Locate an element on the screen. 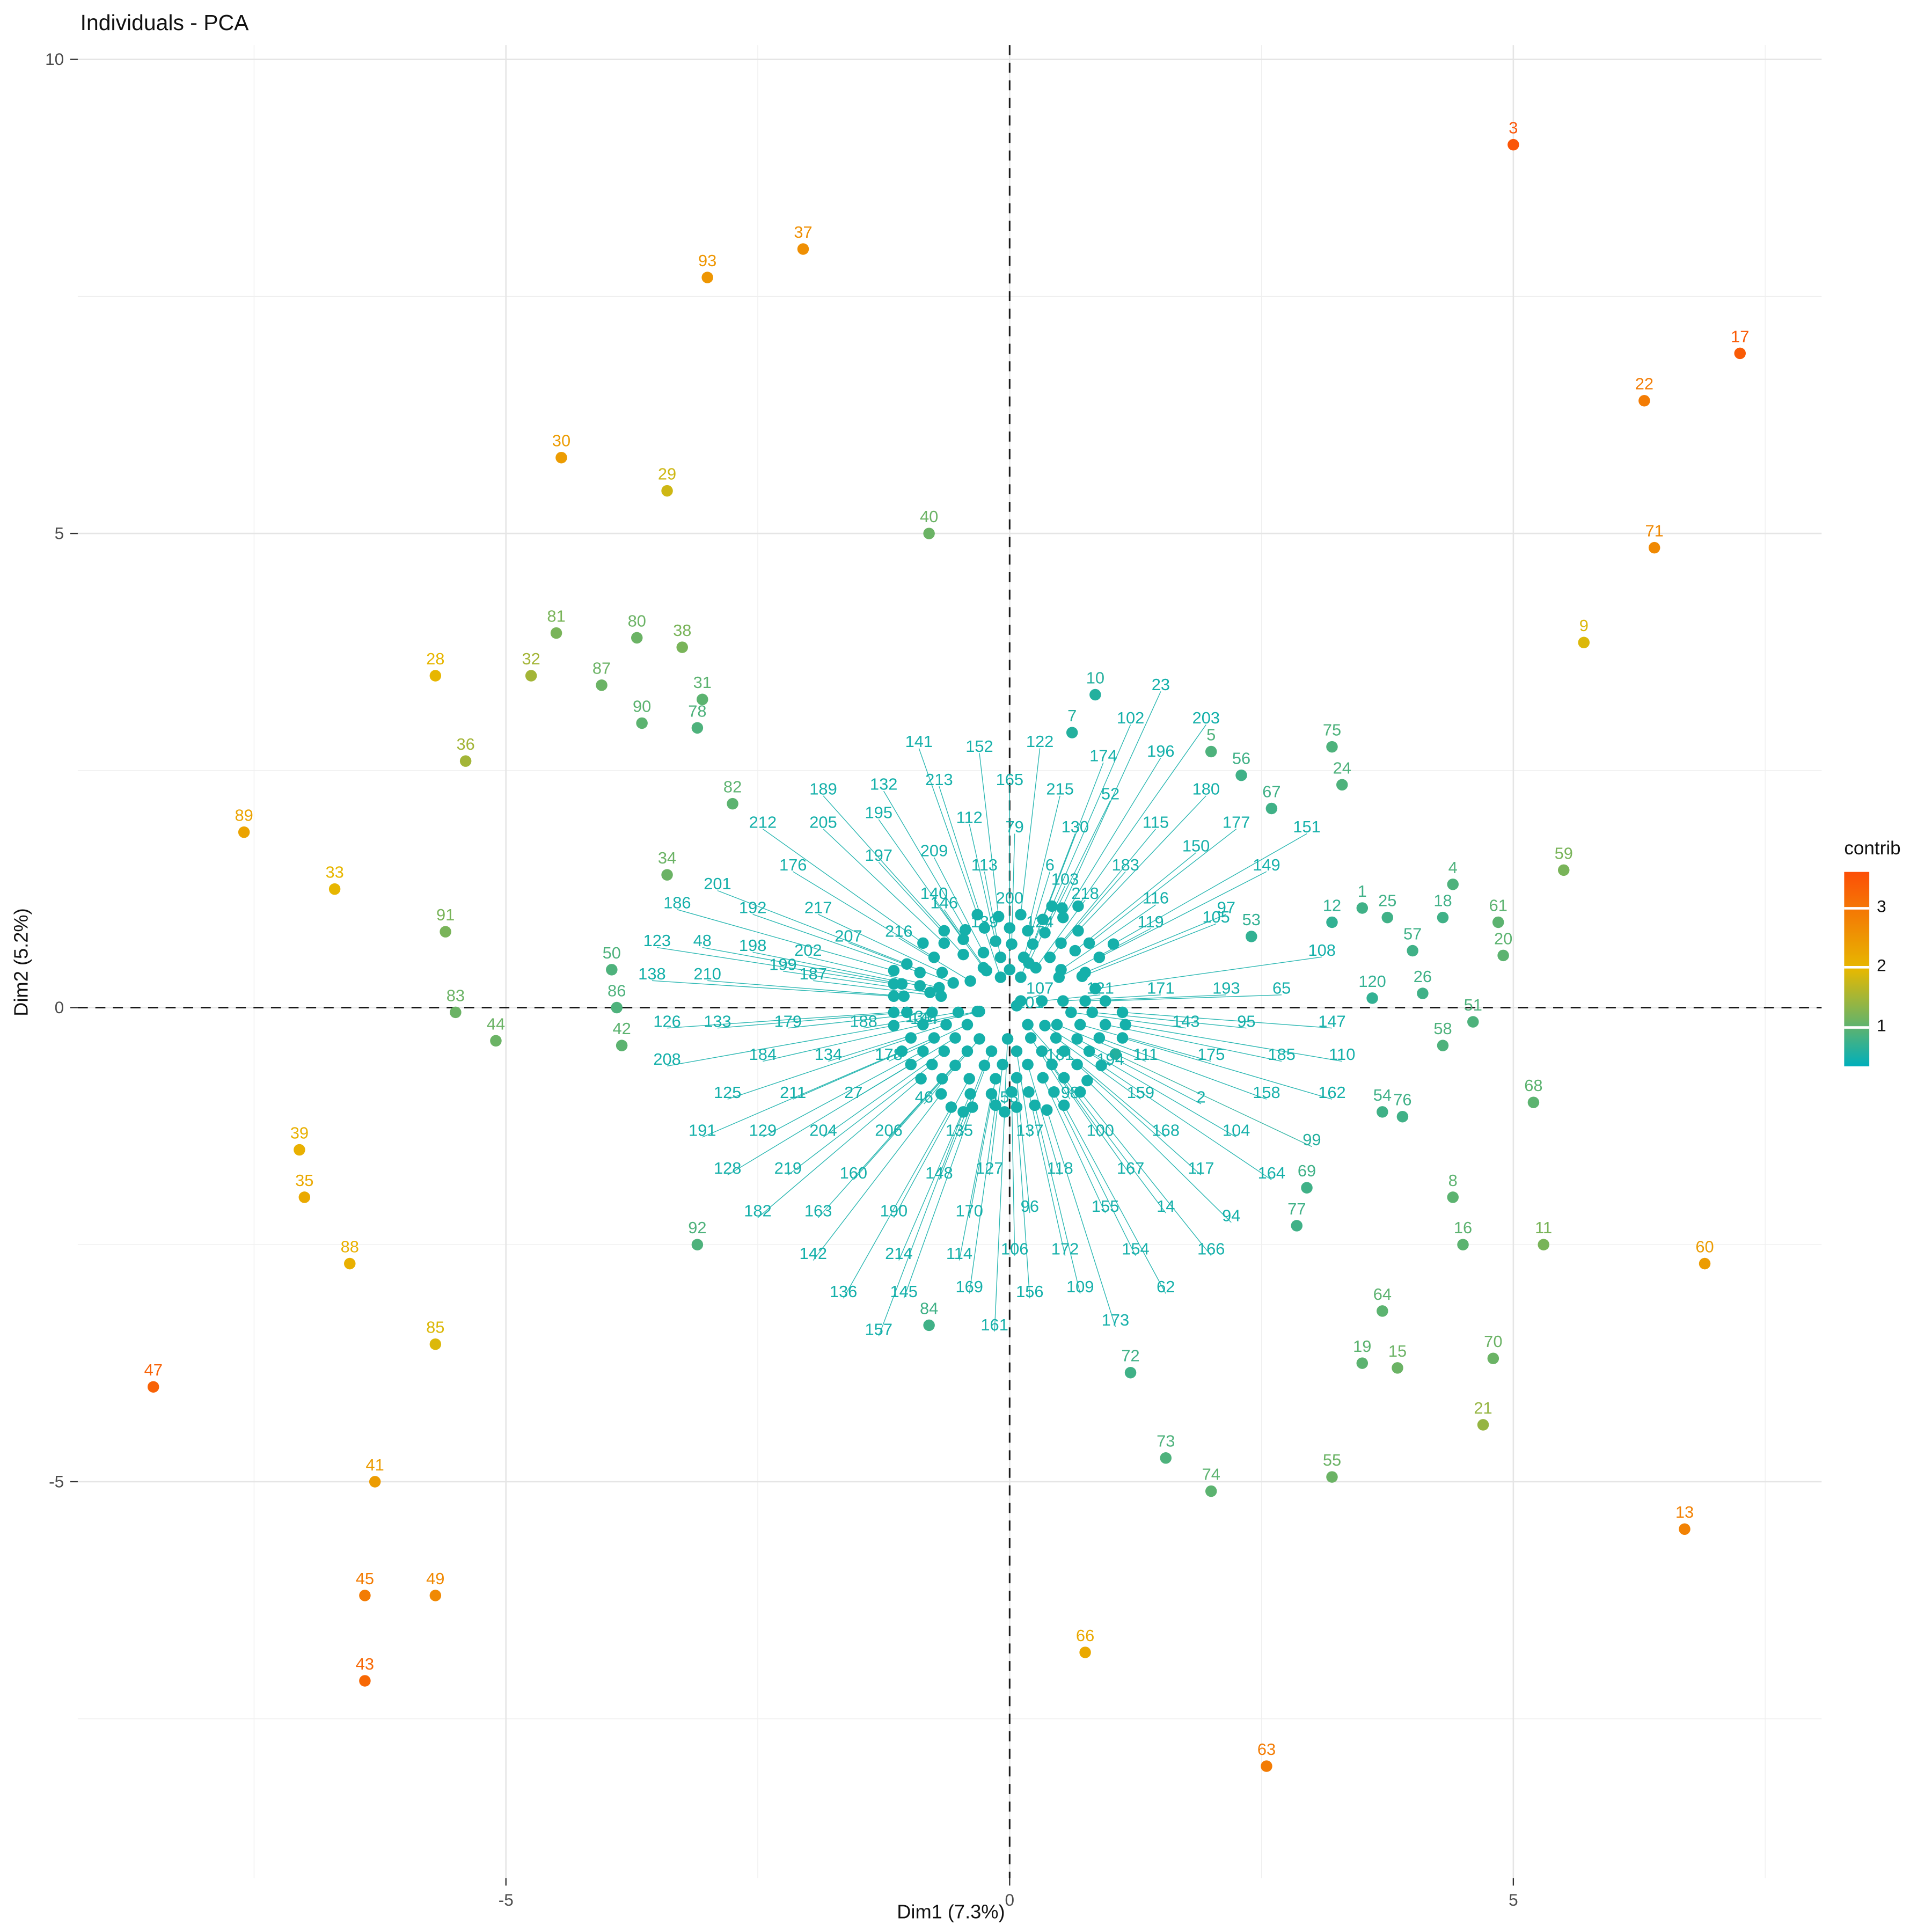  point-label: 64 is located at coordinates (1382, 1294).